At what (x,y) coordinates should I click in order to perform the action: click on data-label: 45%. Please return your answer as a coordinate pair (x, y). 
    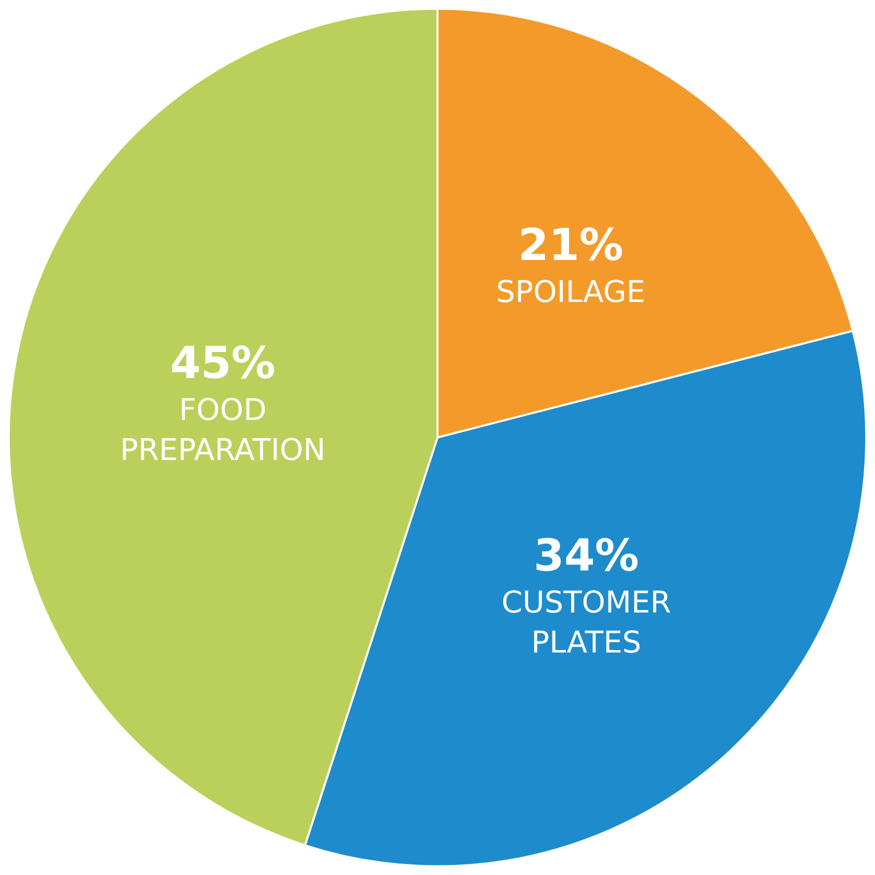
    Looking at the image, I should click on (223, 363).